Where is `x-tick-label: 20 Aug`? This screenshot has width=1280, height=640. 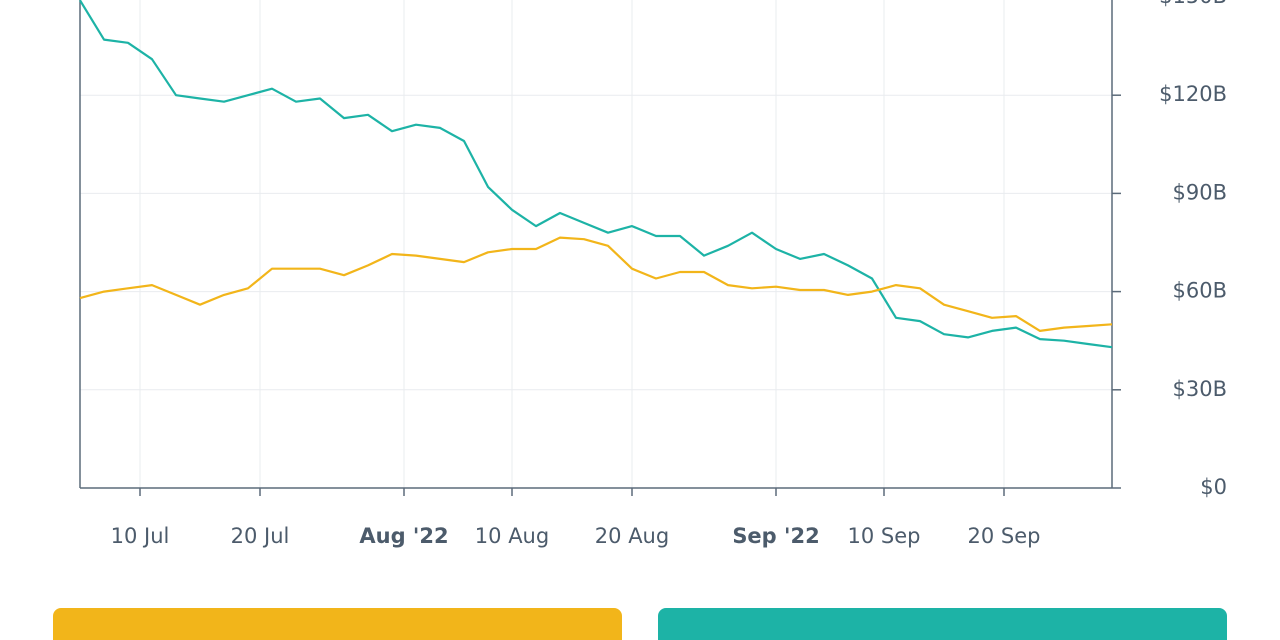 x-tick-label: 20 Aug is located at coordinates (632, 536).